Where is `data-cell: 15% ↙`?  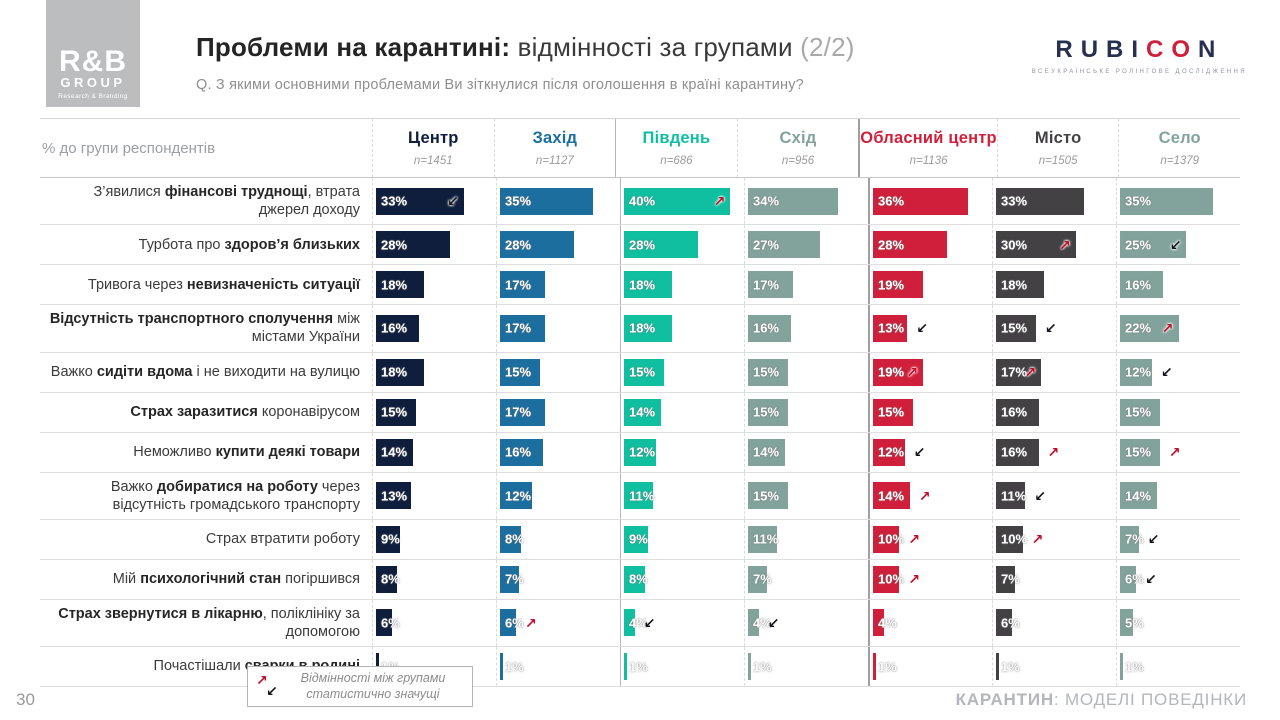 data-cell: 15% ↙ is located at coordinates (1054, 328).